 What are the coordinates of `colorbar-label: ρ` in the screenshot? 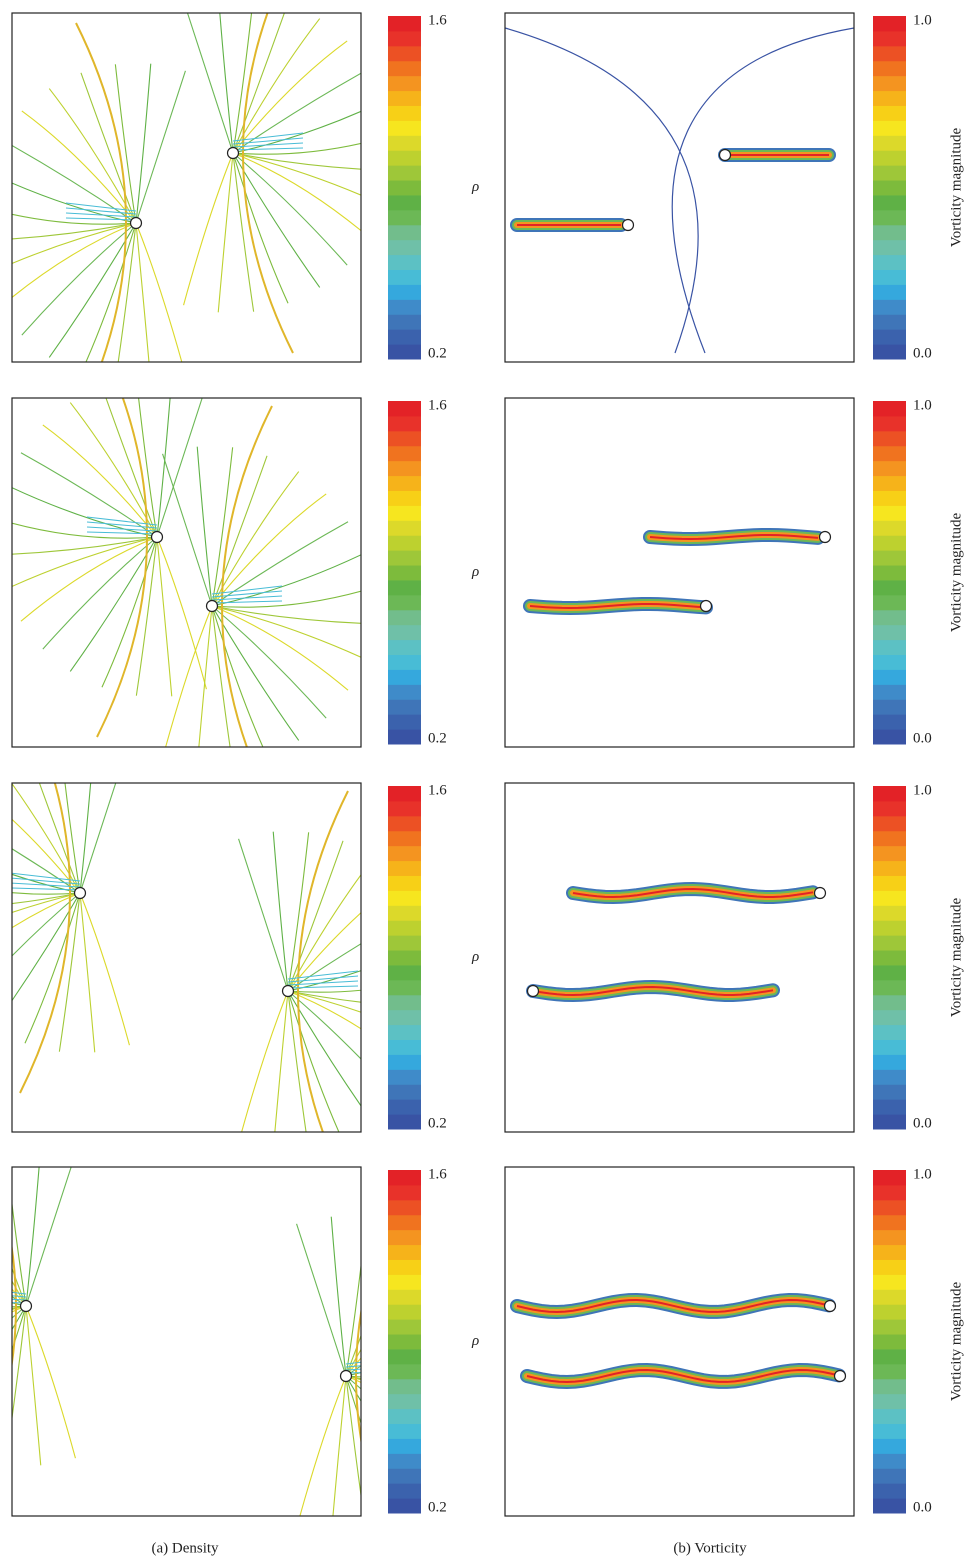 It's located at (475, 572).